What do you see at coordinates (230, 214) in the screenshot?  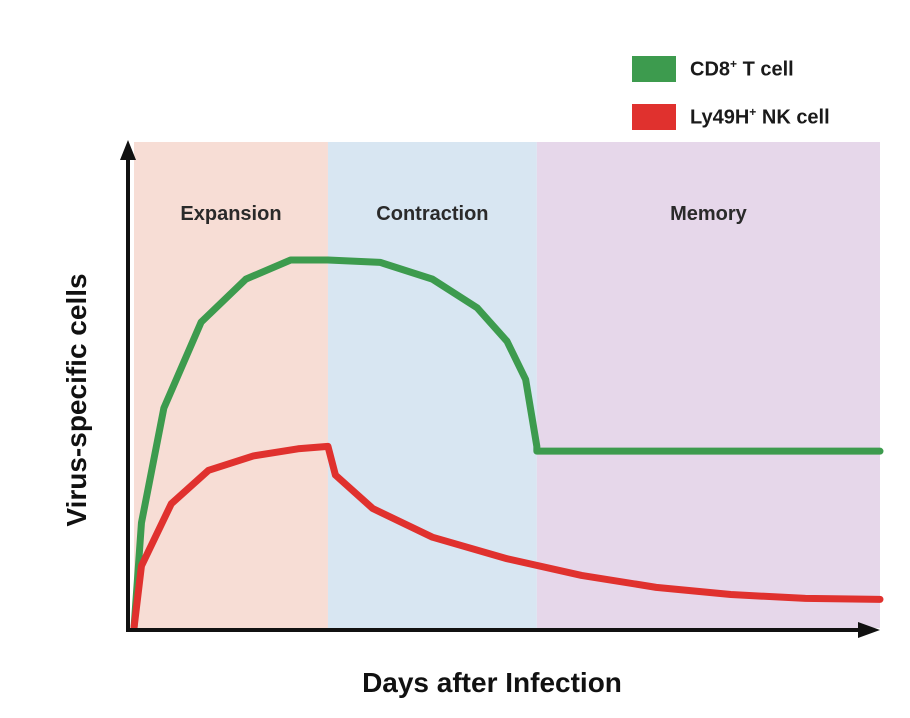 I see `phase-label-expansion: Expansion` at bounding box center [230, 214].